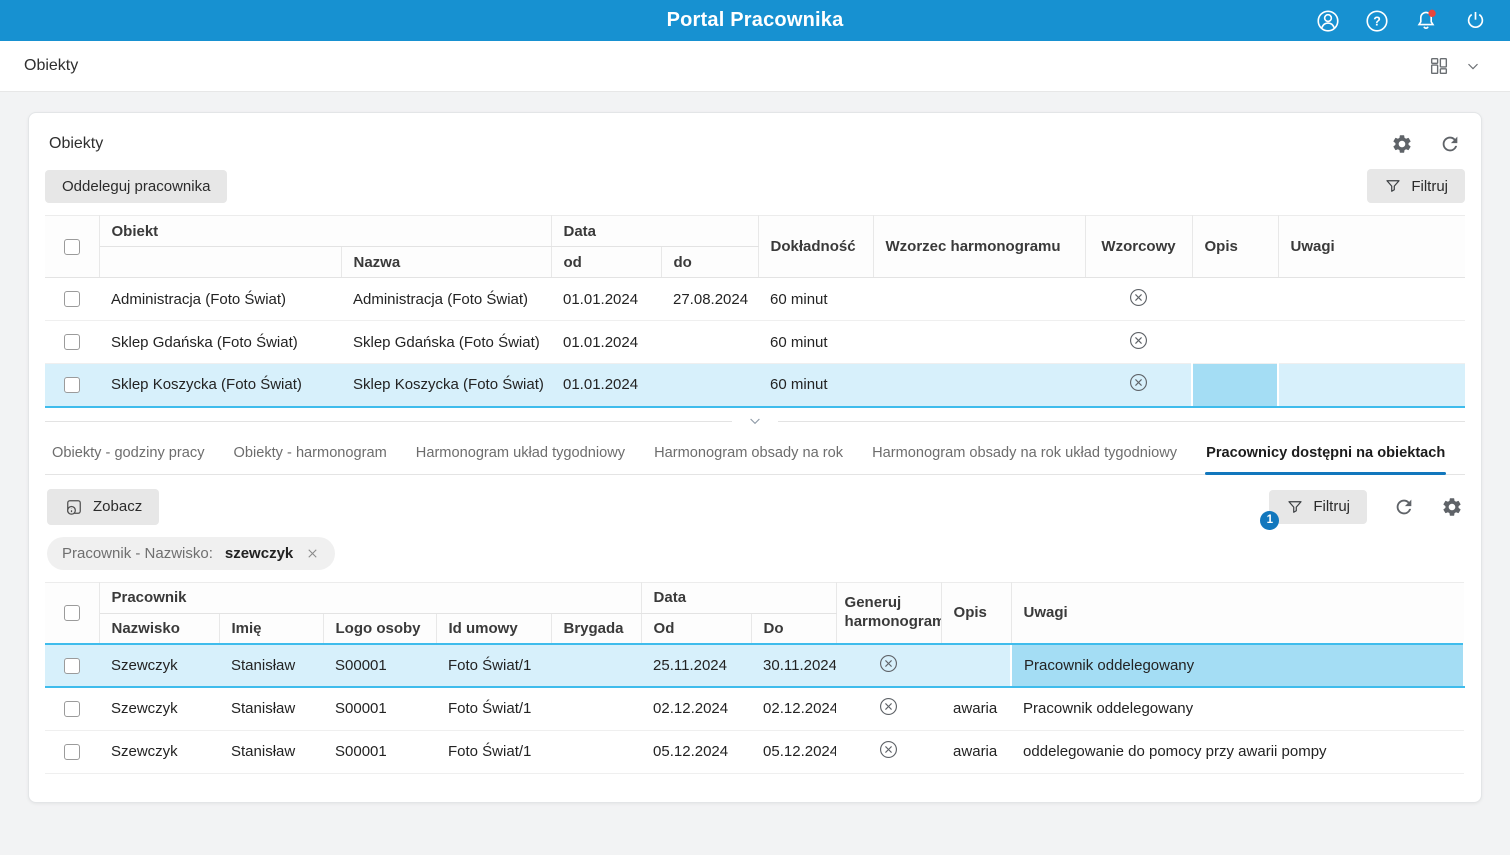 Image resolution: width=1510 pixels, height=855 pixels. What do you see at coordinates (380, 629) in the screenshot?
I see `column-header-logo-osoby: Logo osoby` at bounding box center [380, 629].